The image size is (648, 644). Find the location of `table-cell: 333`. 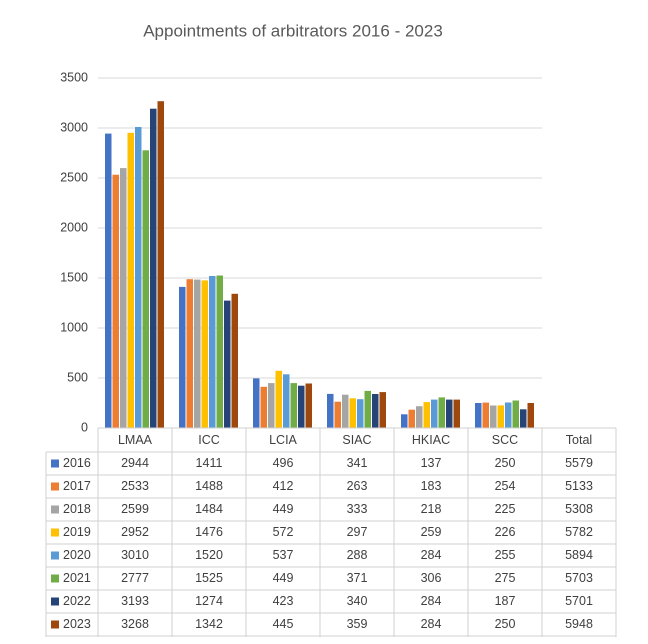

table-cell: 333 is located at coordinates (357, 509).